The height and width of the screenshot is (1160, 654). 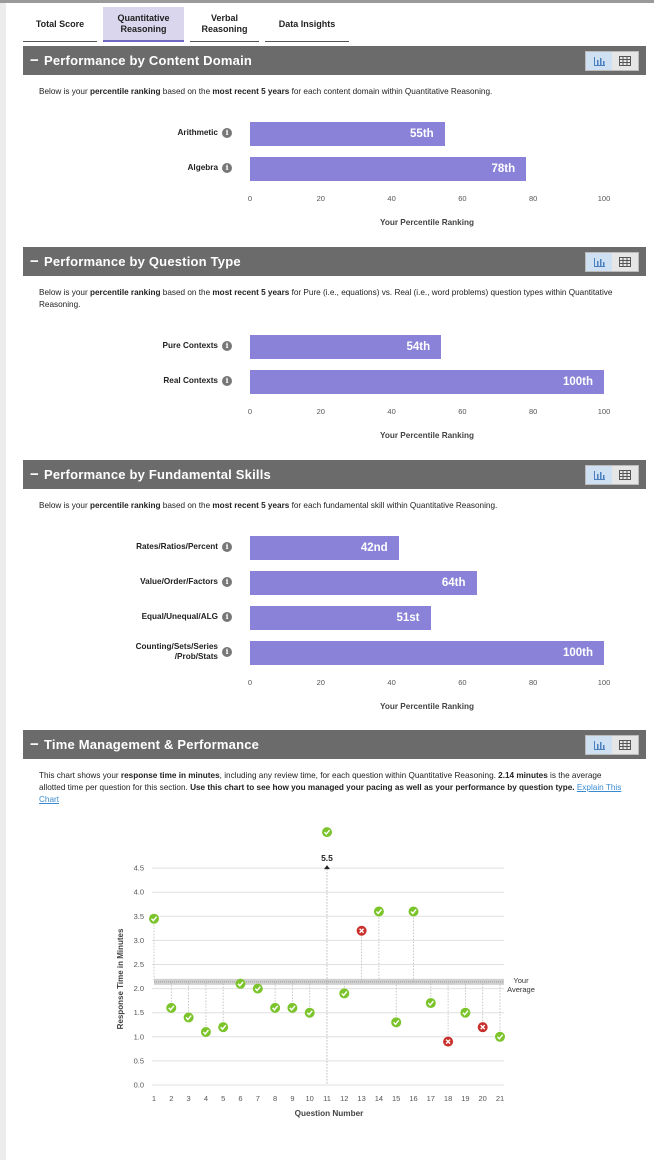 I want to click on x-tick-label: 11, so click(x=327, y=1098).